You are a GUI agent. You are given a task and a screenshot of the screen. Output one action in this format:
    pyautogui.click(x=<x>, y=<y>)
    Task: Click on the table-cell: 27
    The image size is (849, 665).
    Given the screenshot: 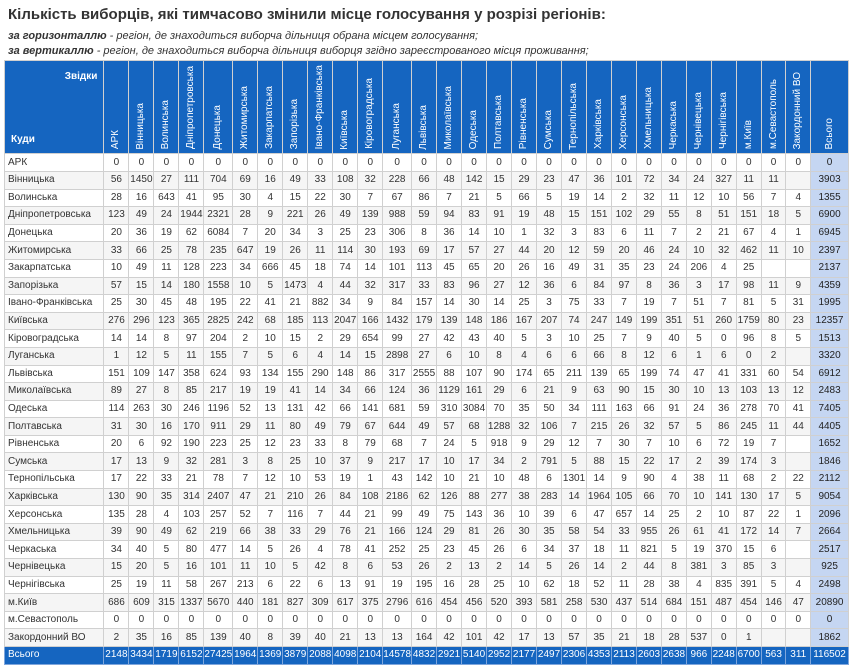 What is the action you would take?
    pyautogui.click(x=499, y=250)
    